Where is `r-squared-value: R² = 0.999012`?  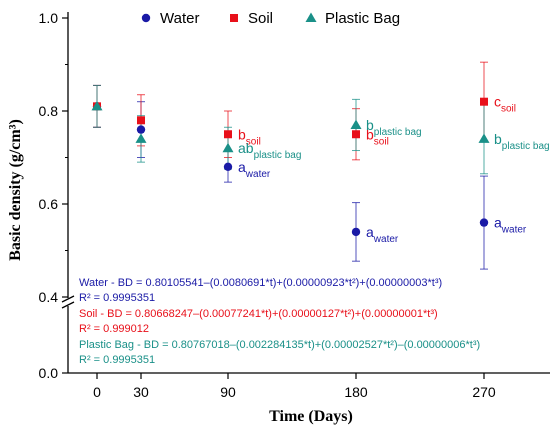 r-squared-value: R² = 0.999012 is located at coordinates (114, 329).